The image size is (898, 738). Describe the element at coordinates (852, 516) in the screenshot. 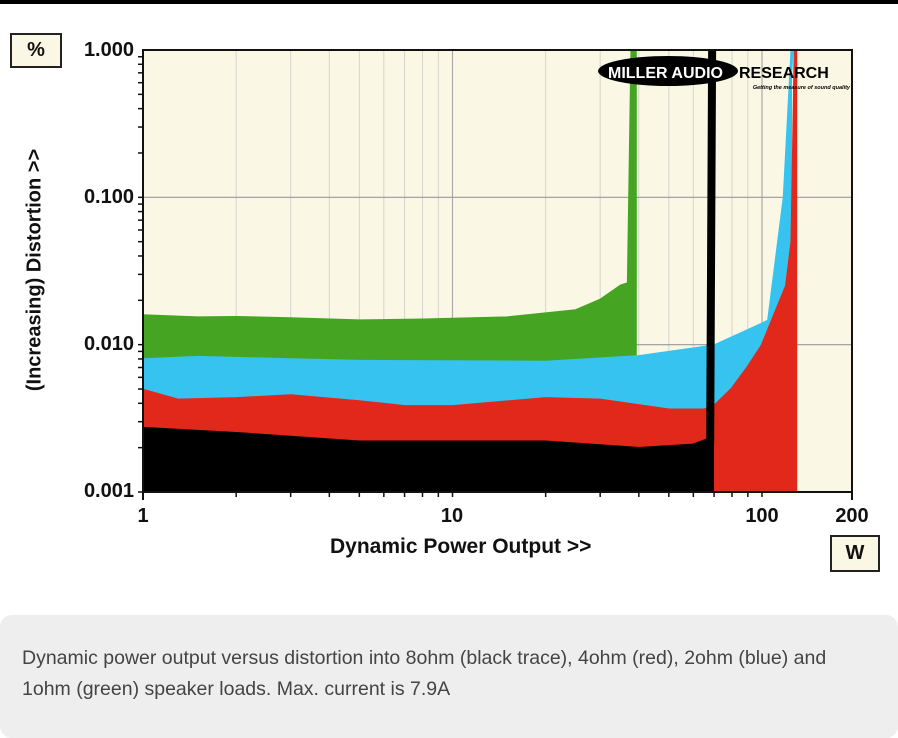

I see `x-tick-label: 200` at that location.